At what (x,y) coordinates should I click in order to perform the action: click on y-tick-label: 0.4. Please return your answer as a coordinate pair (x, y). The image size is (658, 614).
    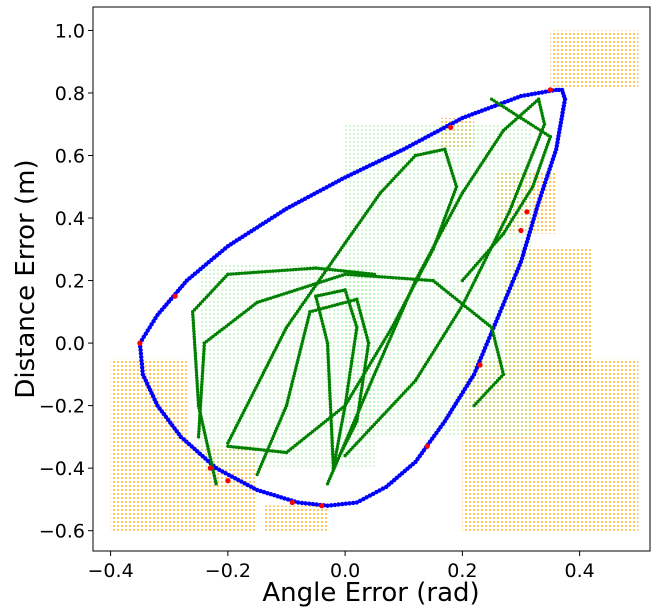
    Looking at the image, I should click on (70, 219).